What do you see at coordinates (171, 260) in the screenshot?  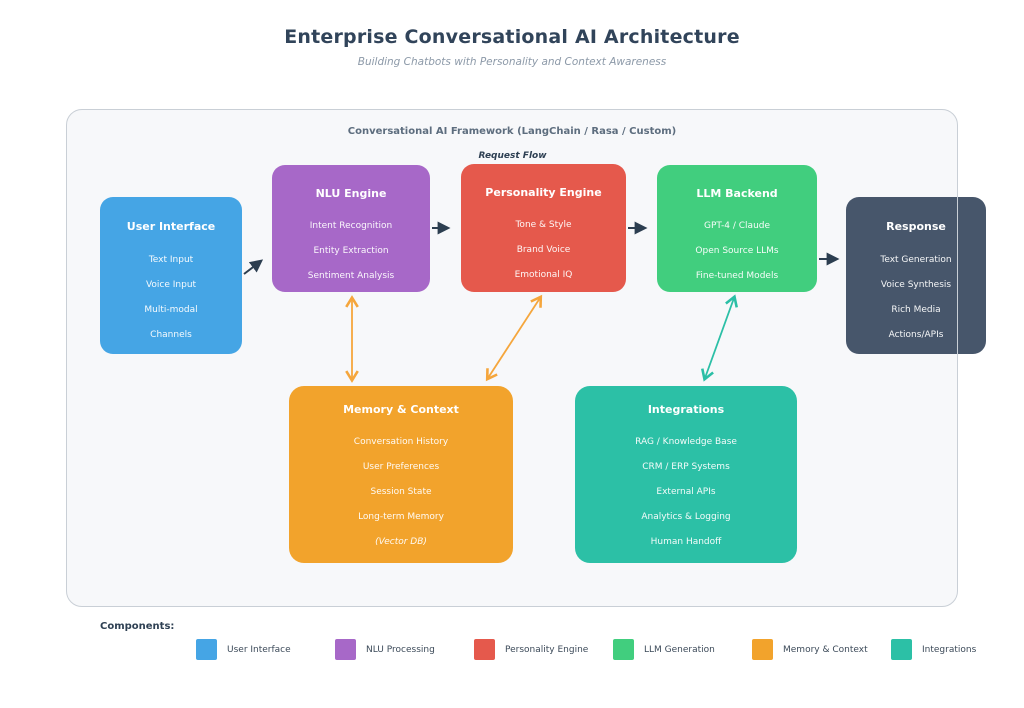 I see `node-item: Text Input` at bounding box center [171, 260].